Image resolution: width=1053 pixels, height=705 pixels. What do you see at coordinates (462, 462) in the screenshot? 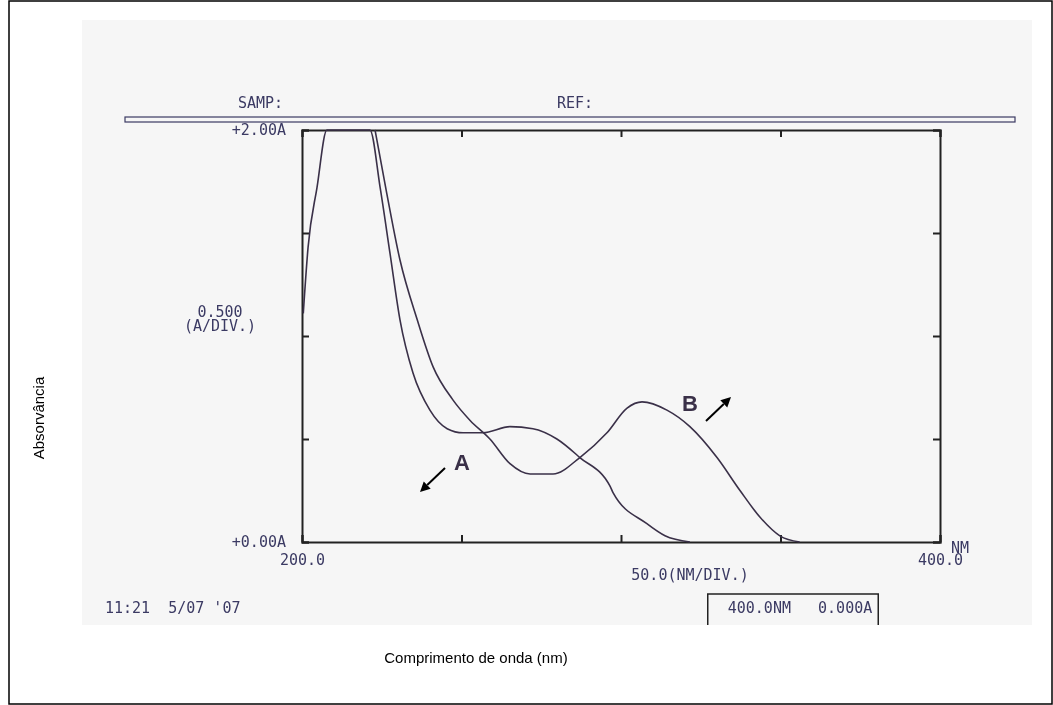
I see `series-label: A` at bounding box center [462, 462].